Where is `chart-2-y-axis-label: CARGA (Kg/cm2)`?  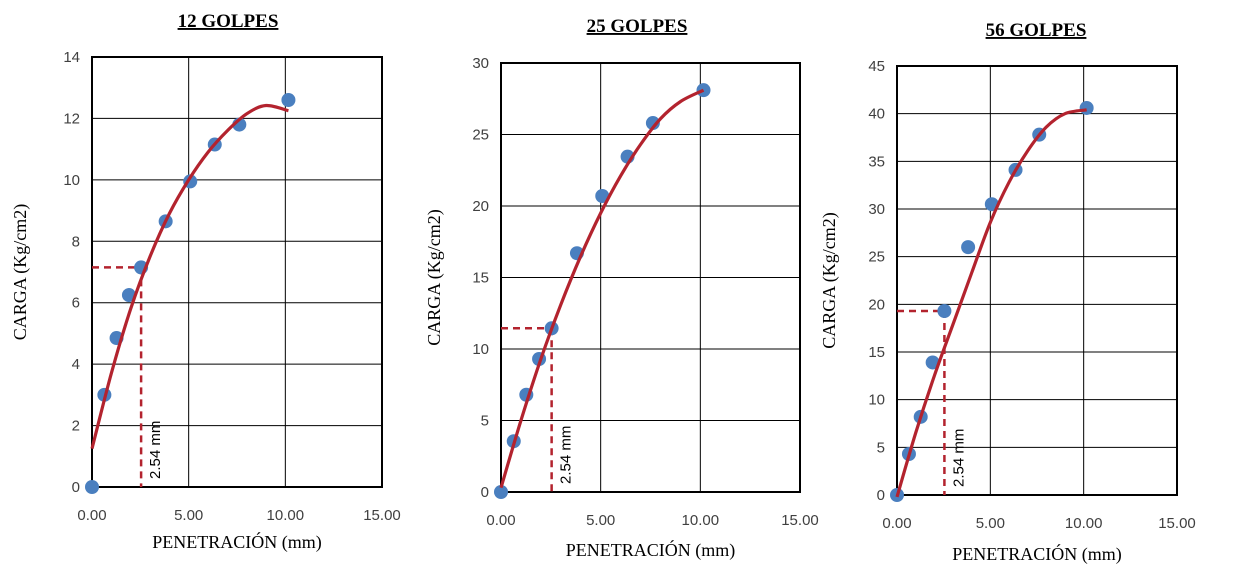
chart-2-y-axis-label: CARGA (Kg/cm2) is located at coordinates (434, 277).